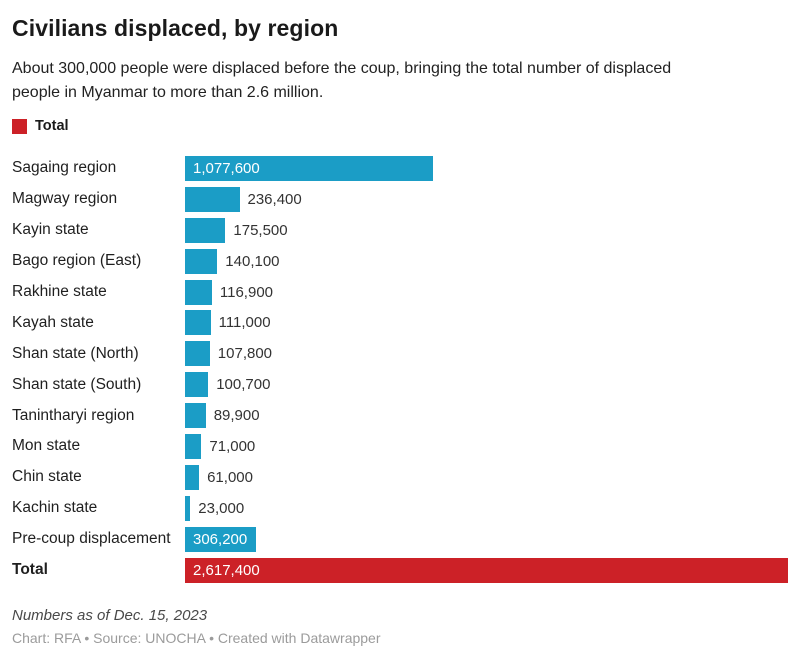 Image resolution: width=800 pixels, height=661 pixels. What do you see at coordinates (52, 126) in the screenshot?
I see `legend-total-label: Total` at bounding box center [52, 126].